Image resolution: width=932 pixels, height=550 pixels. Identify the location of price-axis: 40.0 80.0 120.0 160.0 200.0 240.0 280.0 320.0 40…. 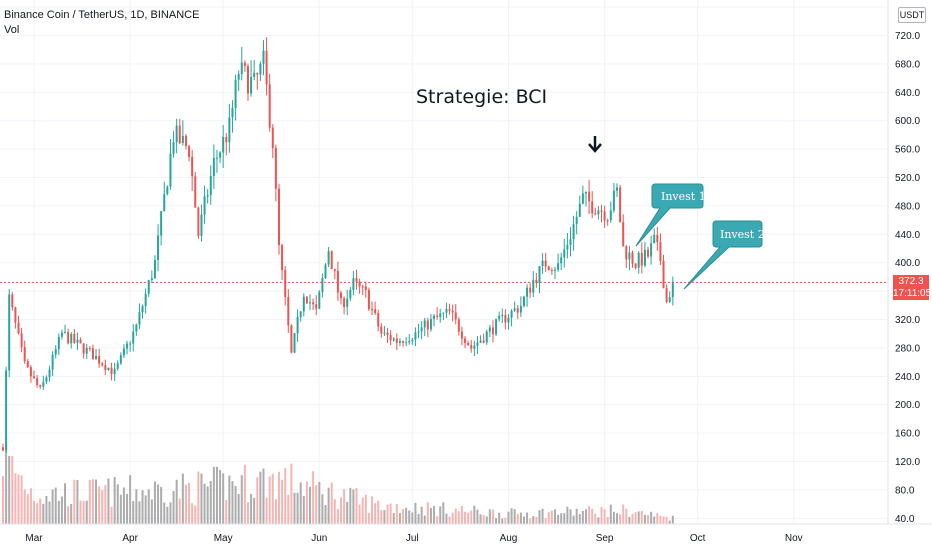
(907, 278).